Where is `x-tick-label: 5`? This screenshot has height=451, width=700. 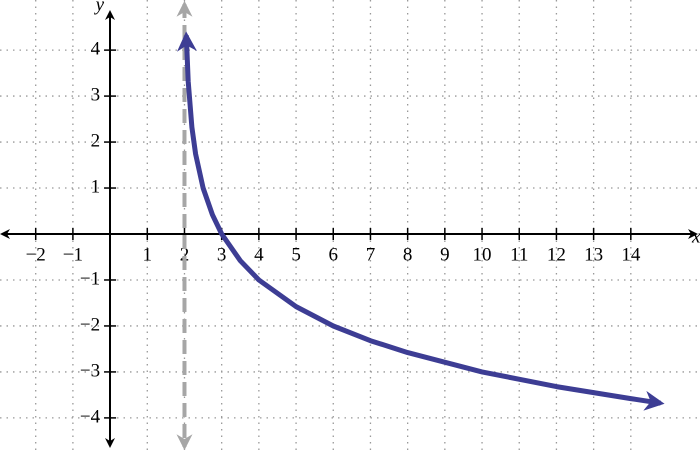 x-tick-label: 5 is located at coordinates (296, 254).